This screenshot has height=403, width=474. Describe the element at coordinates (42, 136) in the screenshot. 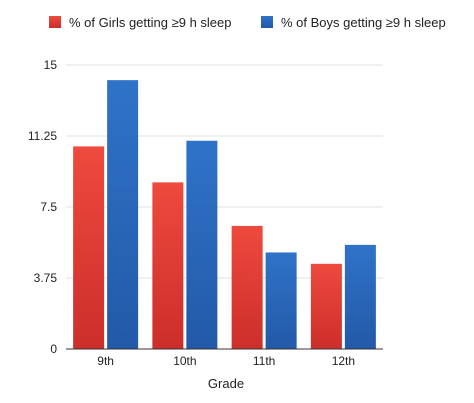

I see `y-tick-label: 11.25` at that location.